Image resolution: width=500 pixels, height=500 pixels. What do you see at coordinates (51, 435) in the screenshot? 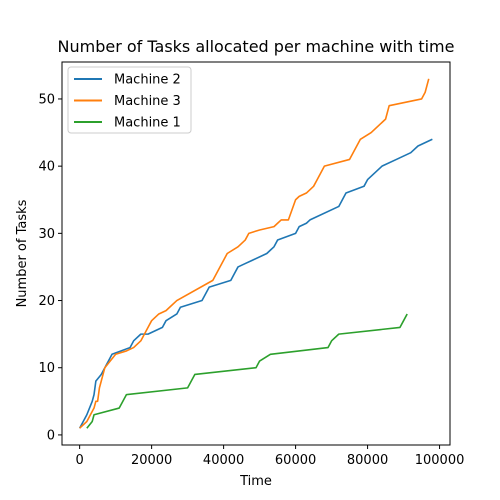
I see `y-tick-label: 0` at bounding box center [51, 435].